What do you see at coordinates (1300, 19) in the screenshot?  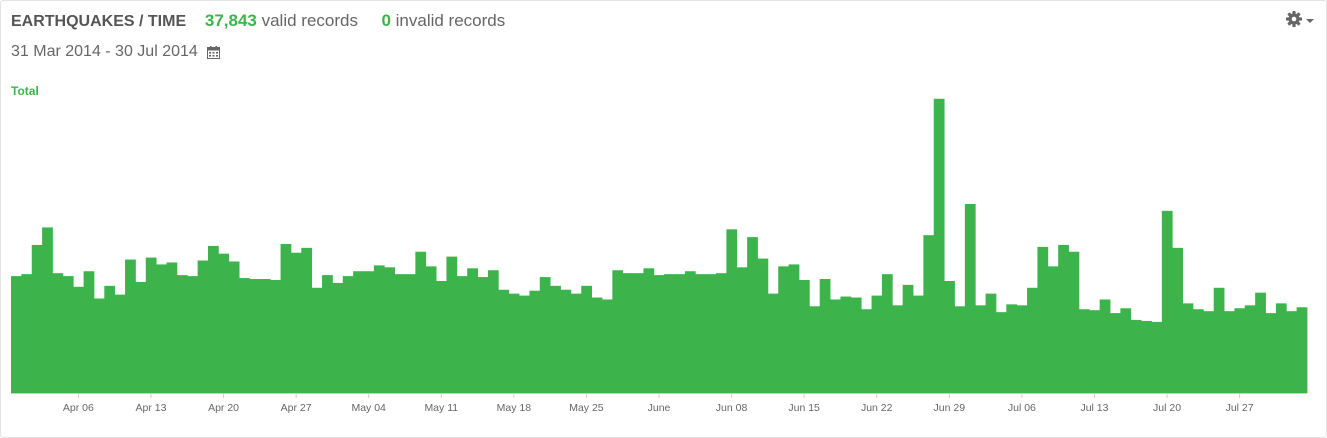 I see `settings-menu-button` at bounding box center [1300, 19].